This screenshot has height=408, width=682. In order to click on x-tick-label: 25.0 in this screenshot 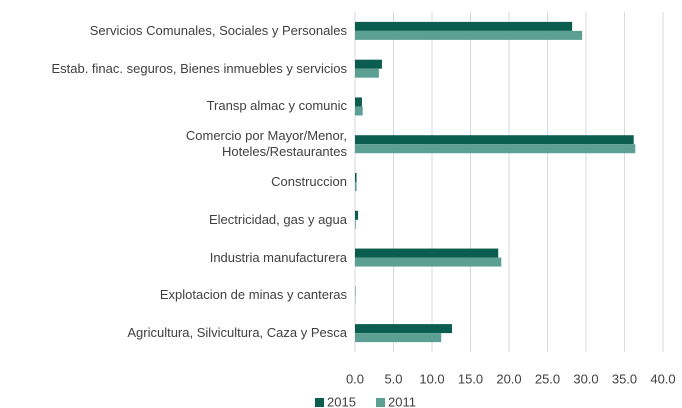, I will do `click(547, 378)`.